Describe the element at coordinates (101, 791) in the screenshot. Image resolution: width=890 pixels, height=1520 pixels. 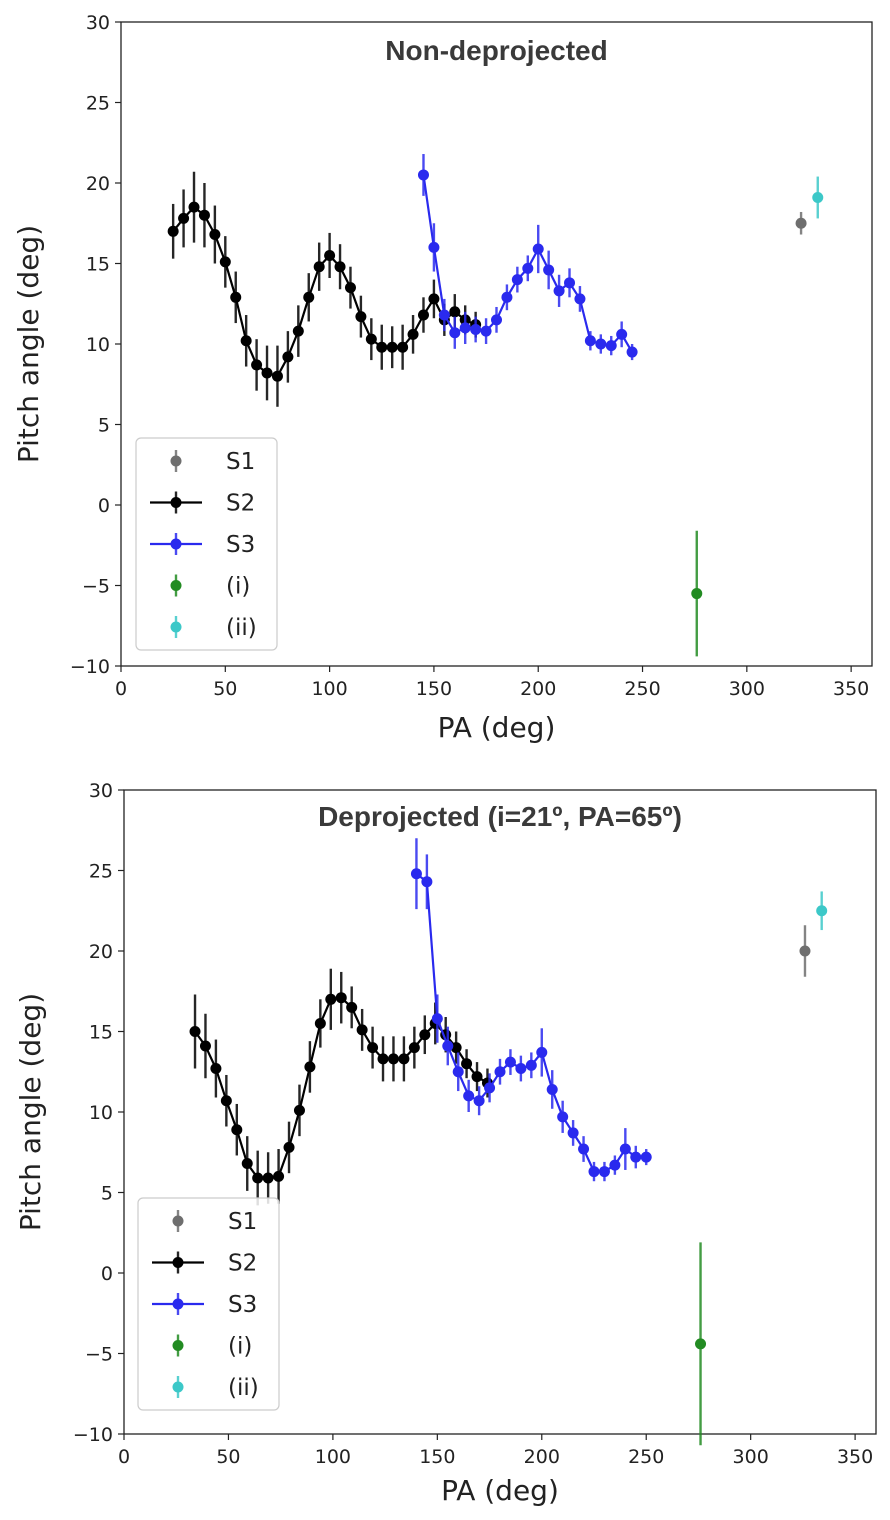
I see `chart-1-y-tick-label: 30` at that location.